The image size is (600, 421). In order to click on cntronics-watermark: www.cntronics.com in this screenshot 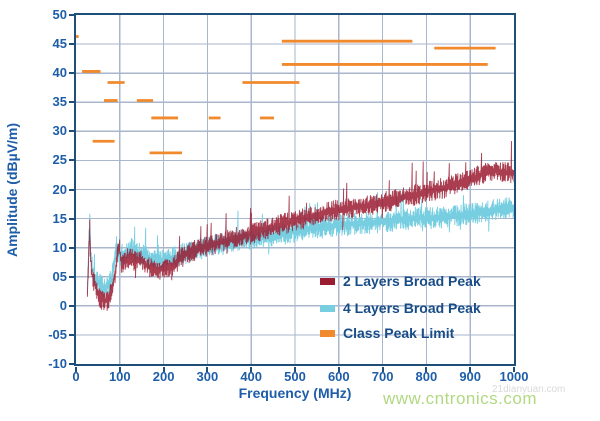, I will do `click(460, 398)`.